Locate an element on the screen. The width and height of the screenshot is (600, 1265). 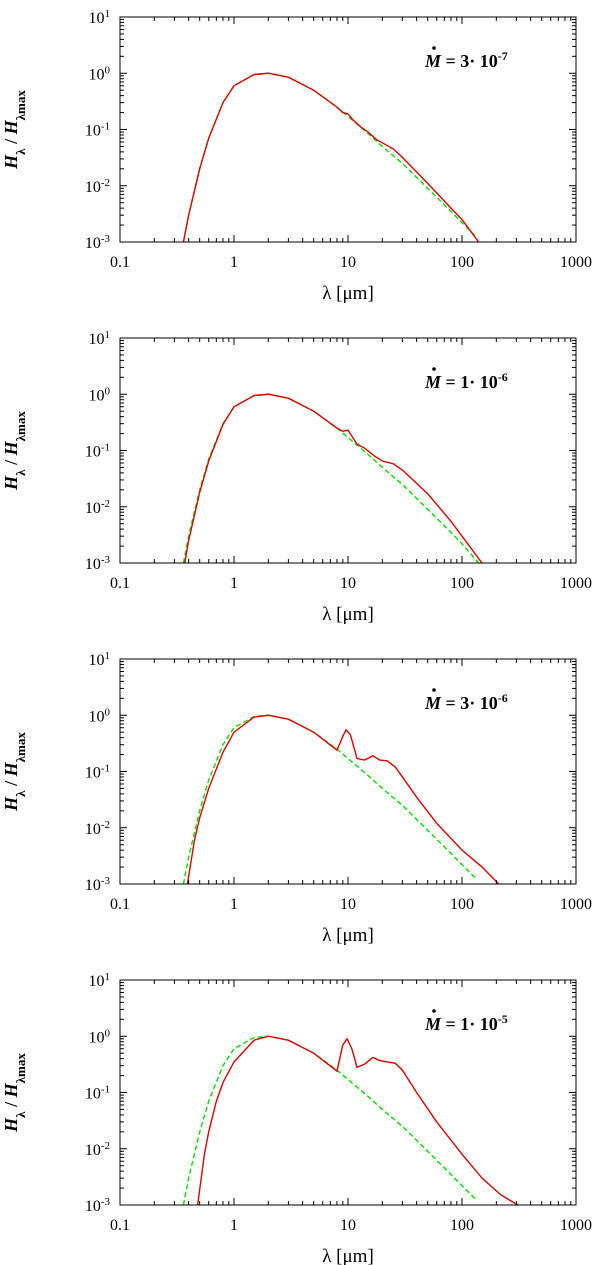
mass-loss-annotation: M = 1· 10-5 is located at coordinates (466, 1023).